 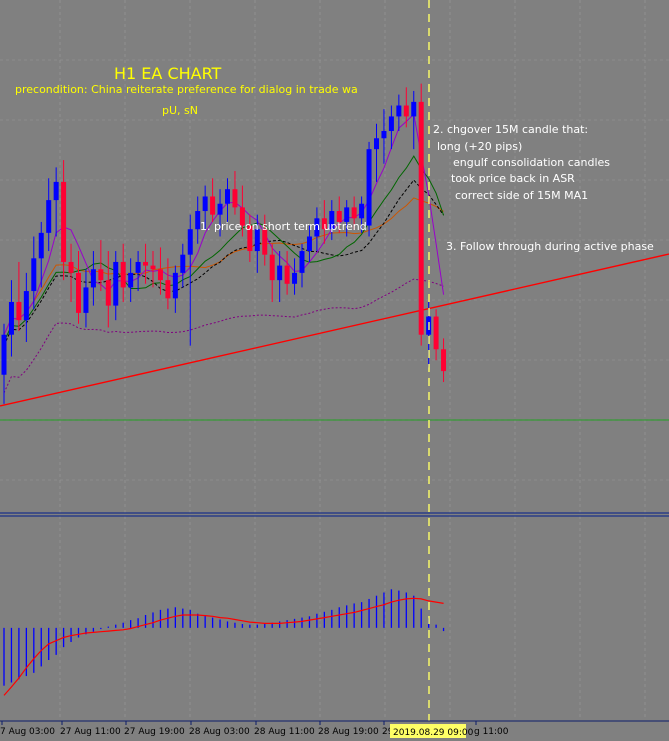 What do you see at coordinates (283, 226) in the screenshot?
I see `annotation-1: 1. price on short term uptrend` at bounding box center [283, 226].